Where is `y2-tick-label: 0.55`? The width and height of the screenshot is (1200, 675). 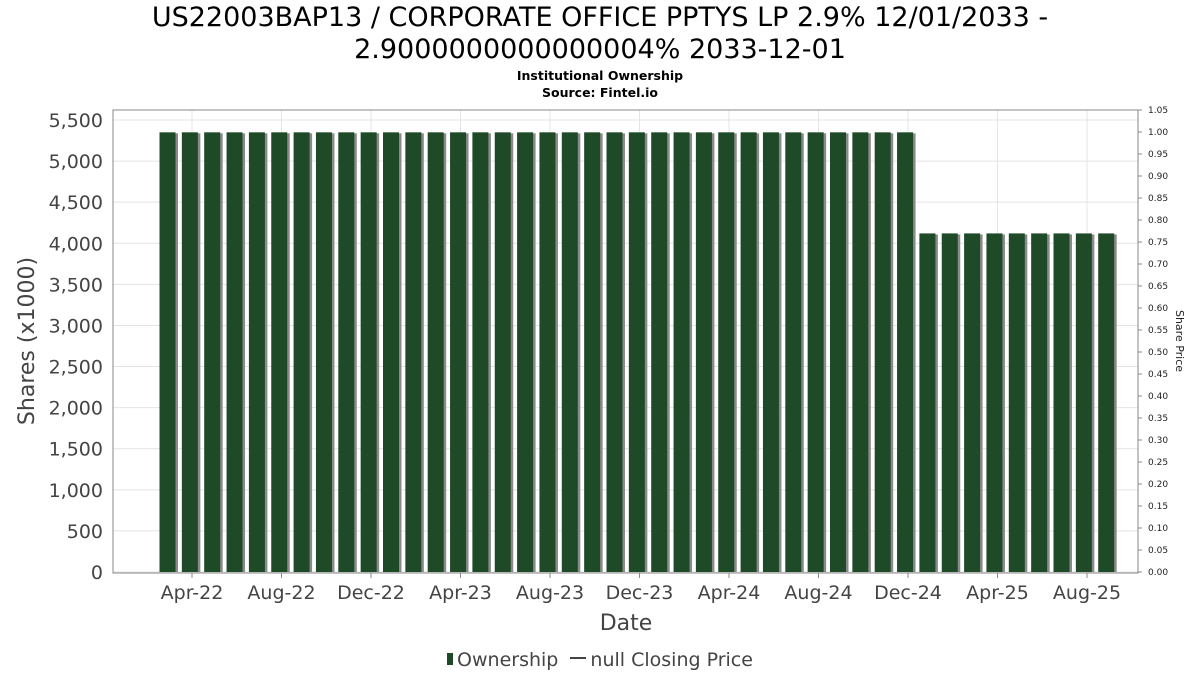 y2-tick-label: 0.55 is located at coordinates (1158, 331).